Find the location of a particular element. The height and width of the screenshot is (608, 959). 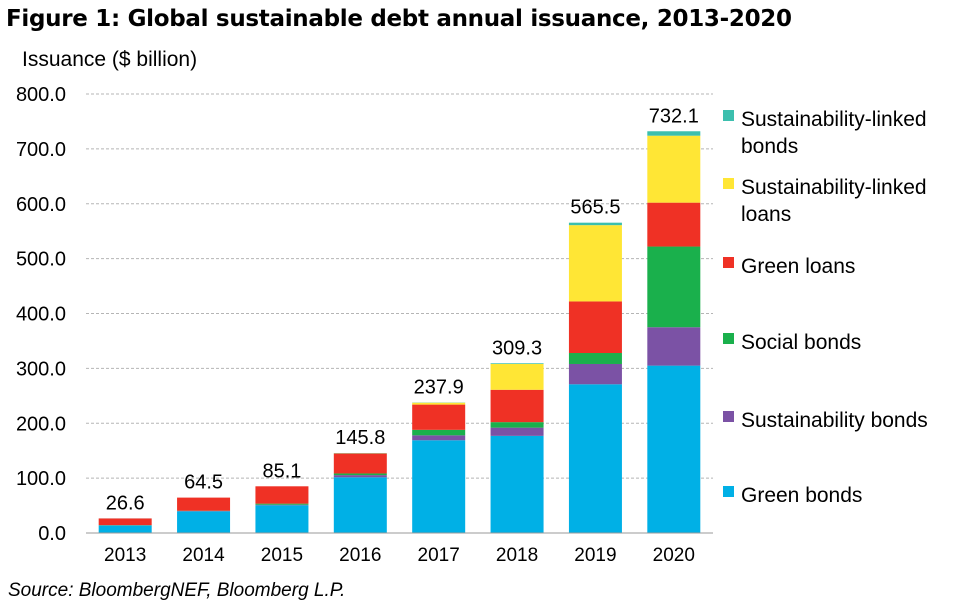

bar-2016-sustainability-bonds is located at coordinates (360, 476).